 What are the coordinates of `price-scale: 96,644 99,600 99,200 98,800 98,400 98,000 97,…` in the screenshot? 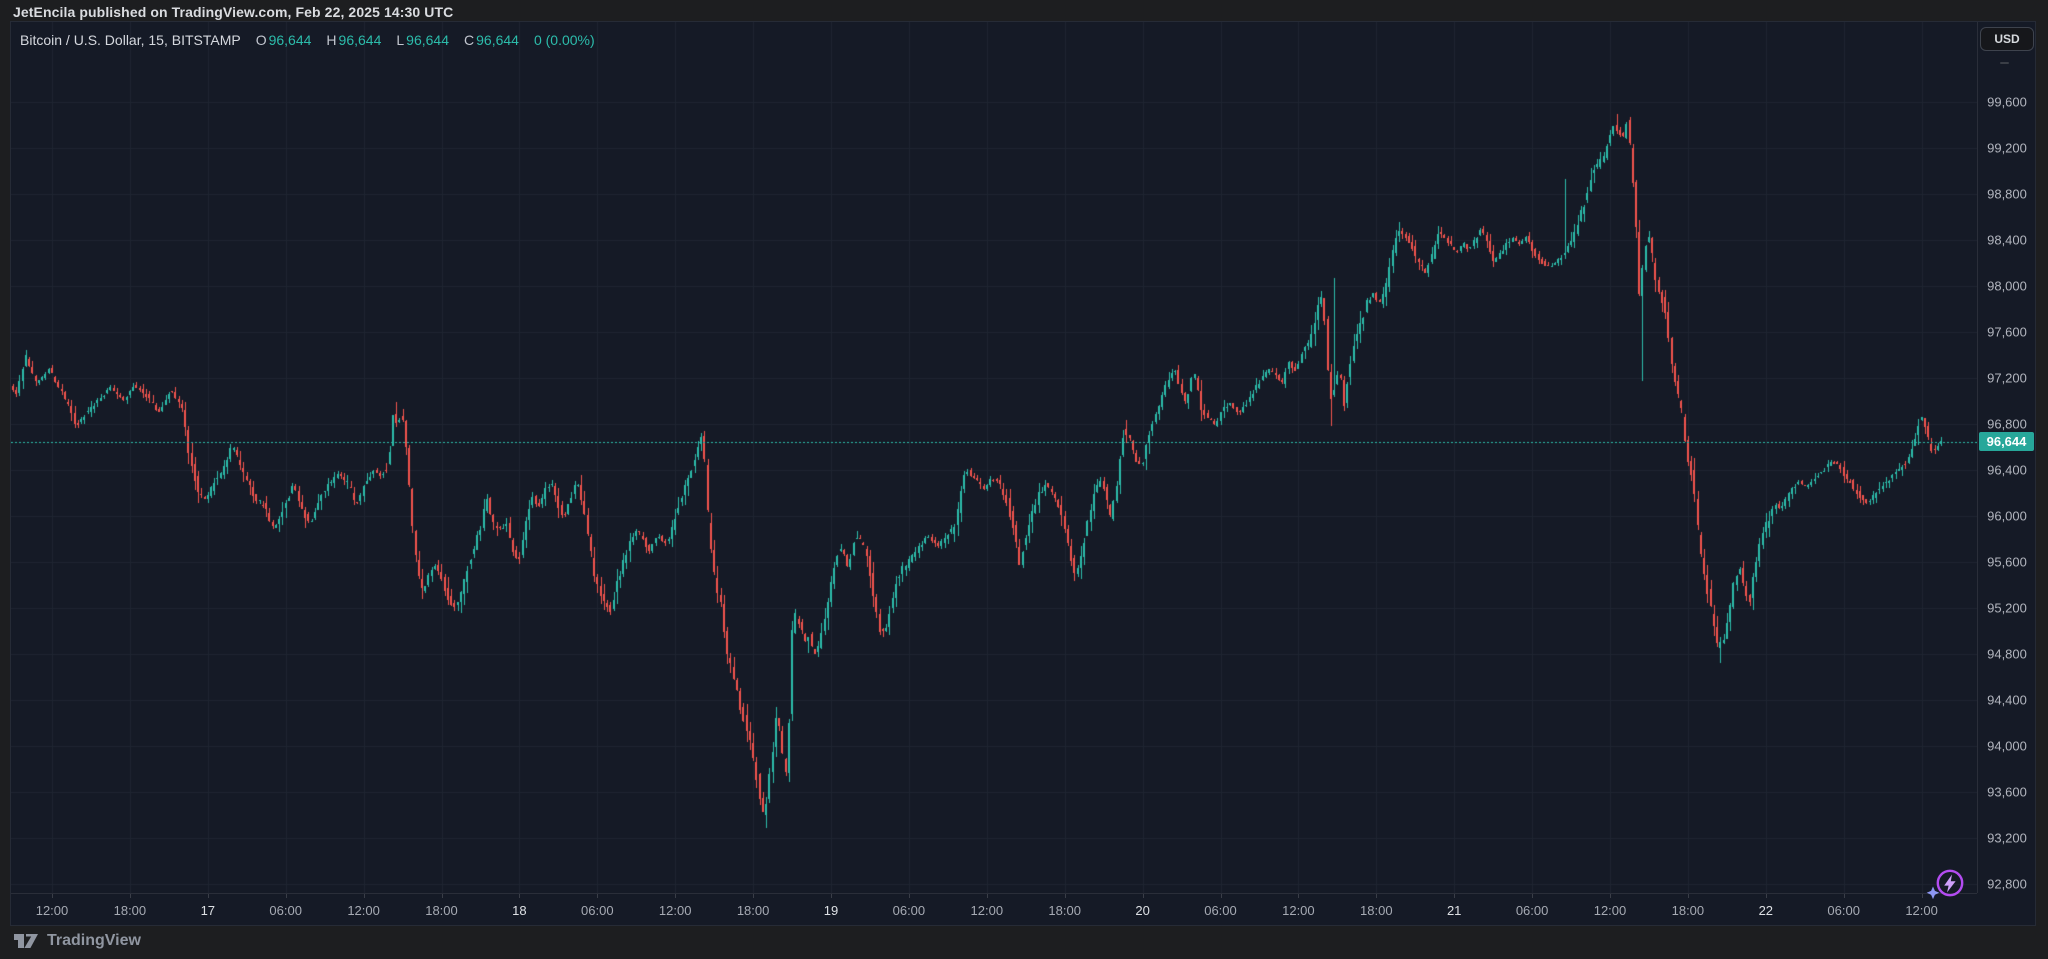 It's located at (2006, 457).